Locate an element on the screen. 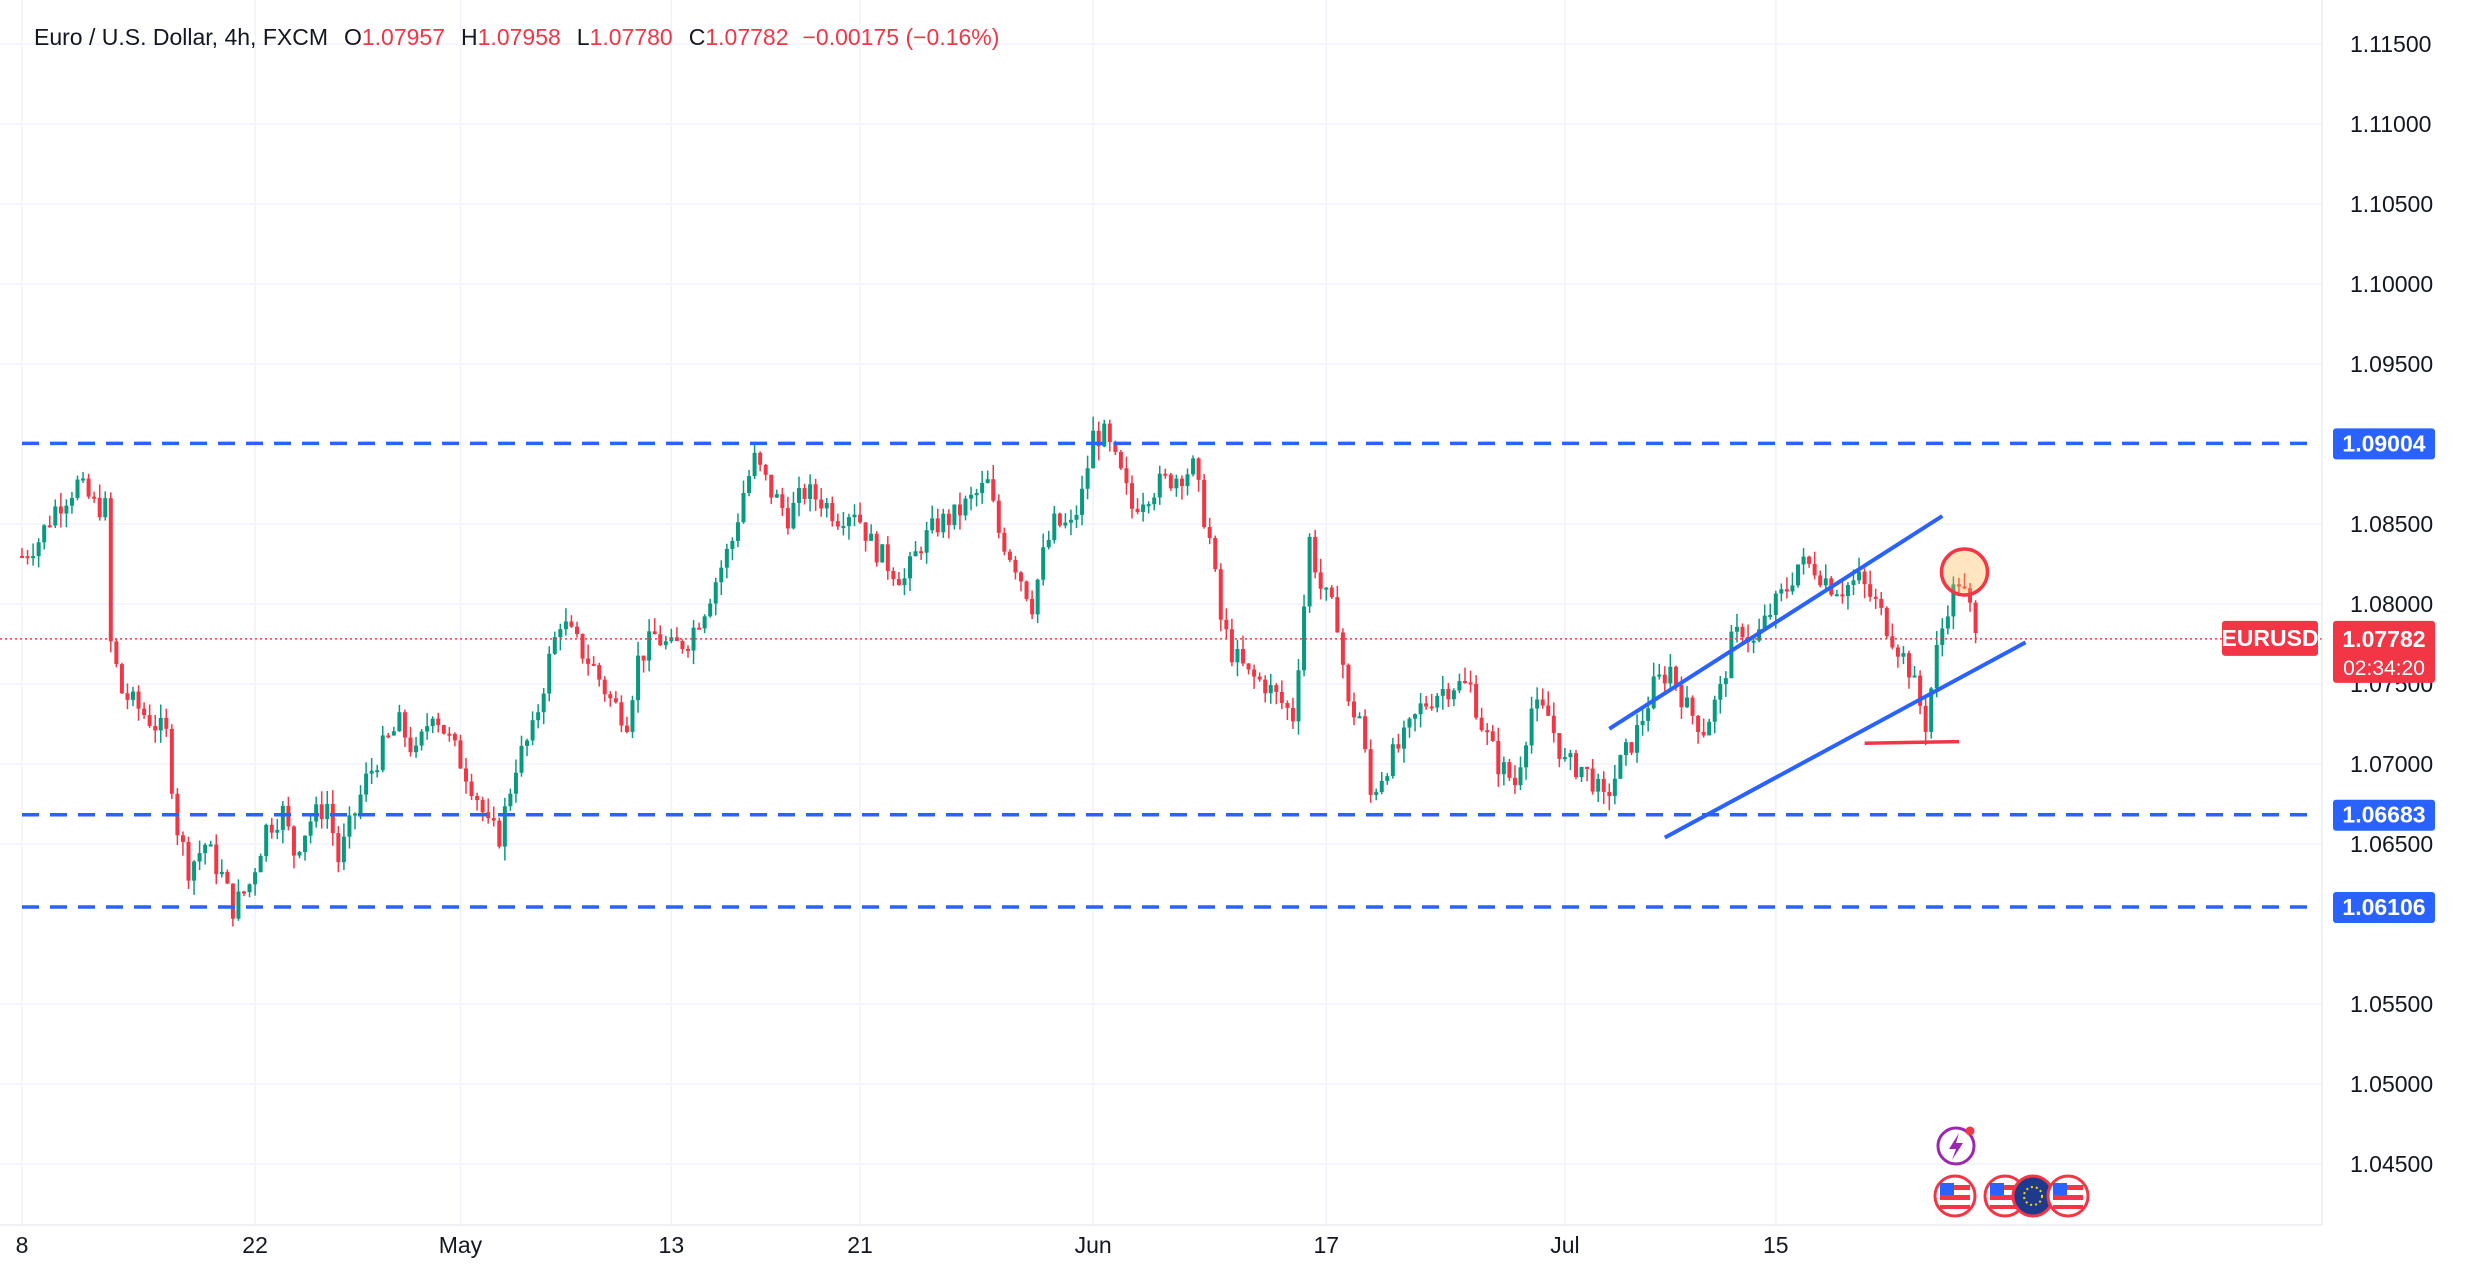 This screenshot has height=1265, width=2470. level-price-label is located at coordinates (2384, 815).